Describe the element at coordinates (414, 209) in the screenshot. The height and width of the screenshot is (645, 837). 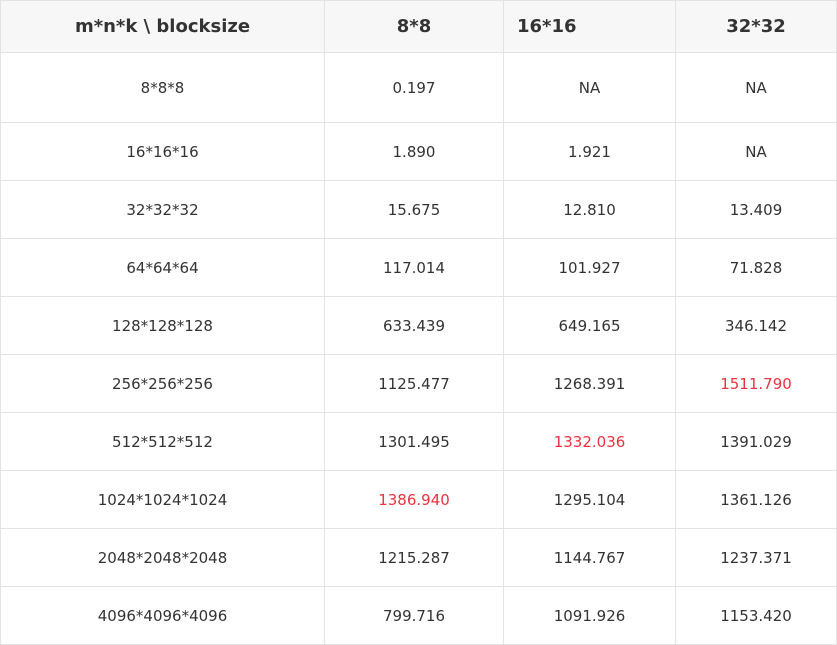
I see `value-cell: 15.675` at that location.